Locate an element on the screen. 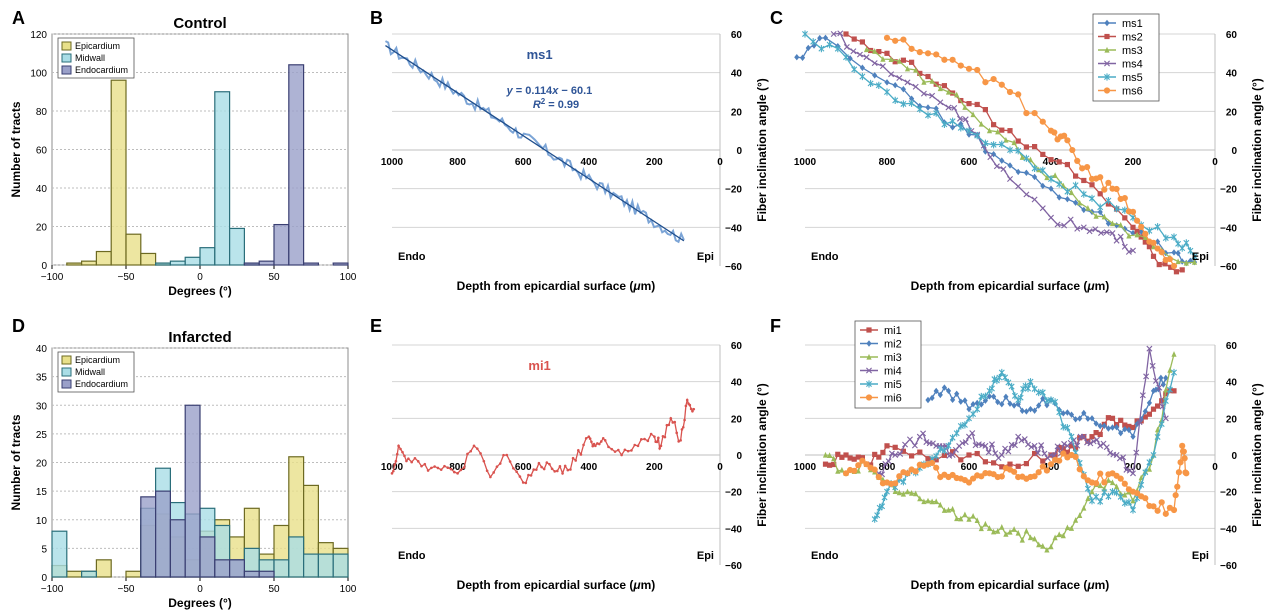 This screenshot has width=1265, height=613. y-tick-label: −40 is located at coordinates (1228, 228).